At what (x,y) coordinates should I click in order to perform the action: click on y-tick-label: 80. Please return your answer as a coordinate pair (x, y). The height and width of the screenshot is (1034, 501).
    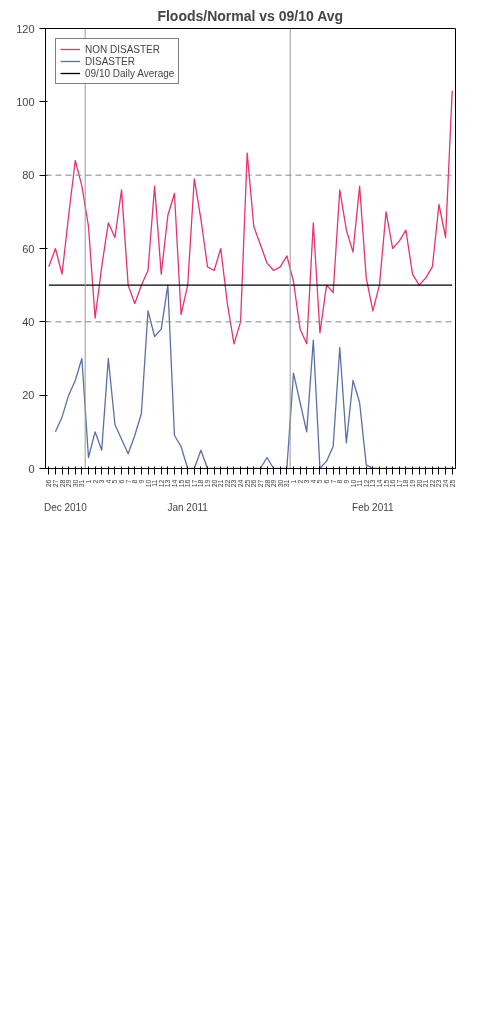
    Looking at the image, I should click on (28, 175).